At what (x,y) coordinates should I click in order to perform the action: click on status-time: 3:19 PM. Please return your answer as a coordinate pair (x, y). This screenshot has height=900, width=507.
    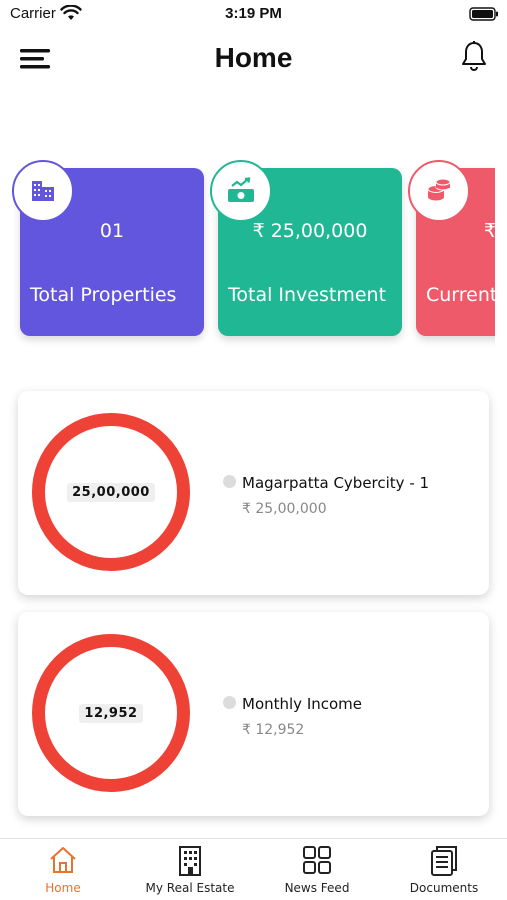
    Looking at the image, I should click on (253, 13).